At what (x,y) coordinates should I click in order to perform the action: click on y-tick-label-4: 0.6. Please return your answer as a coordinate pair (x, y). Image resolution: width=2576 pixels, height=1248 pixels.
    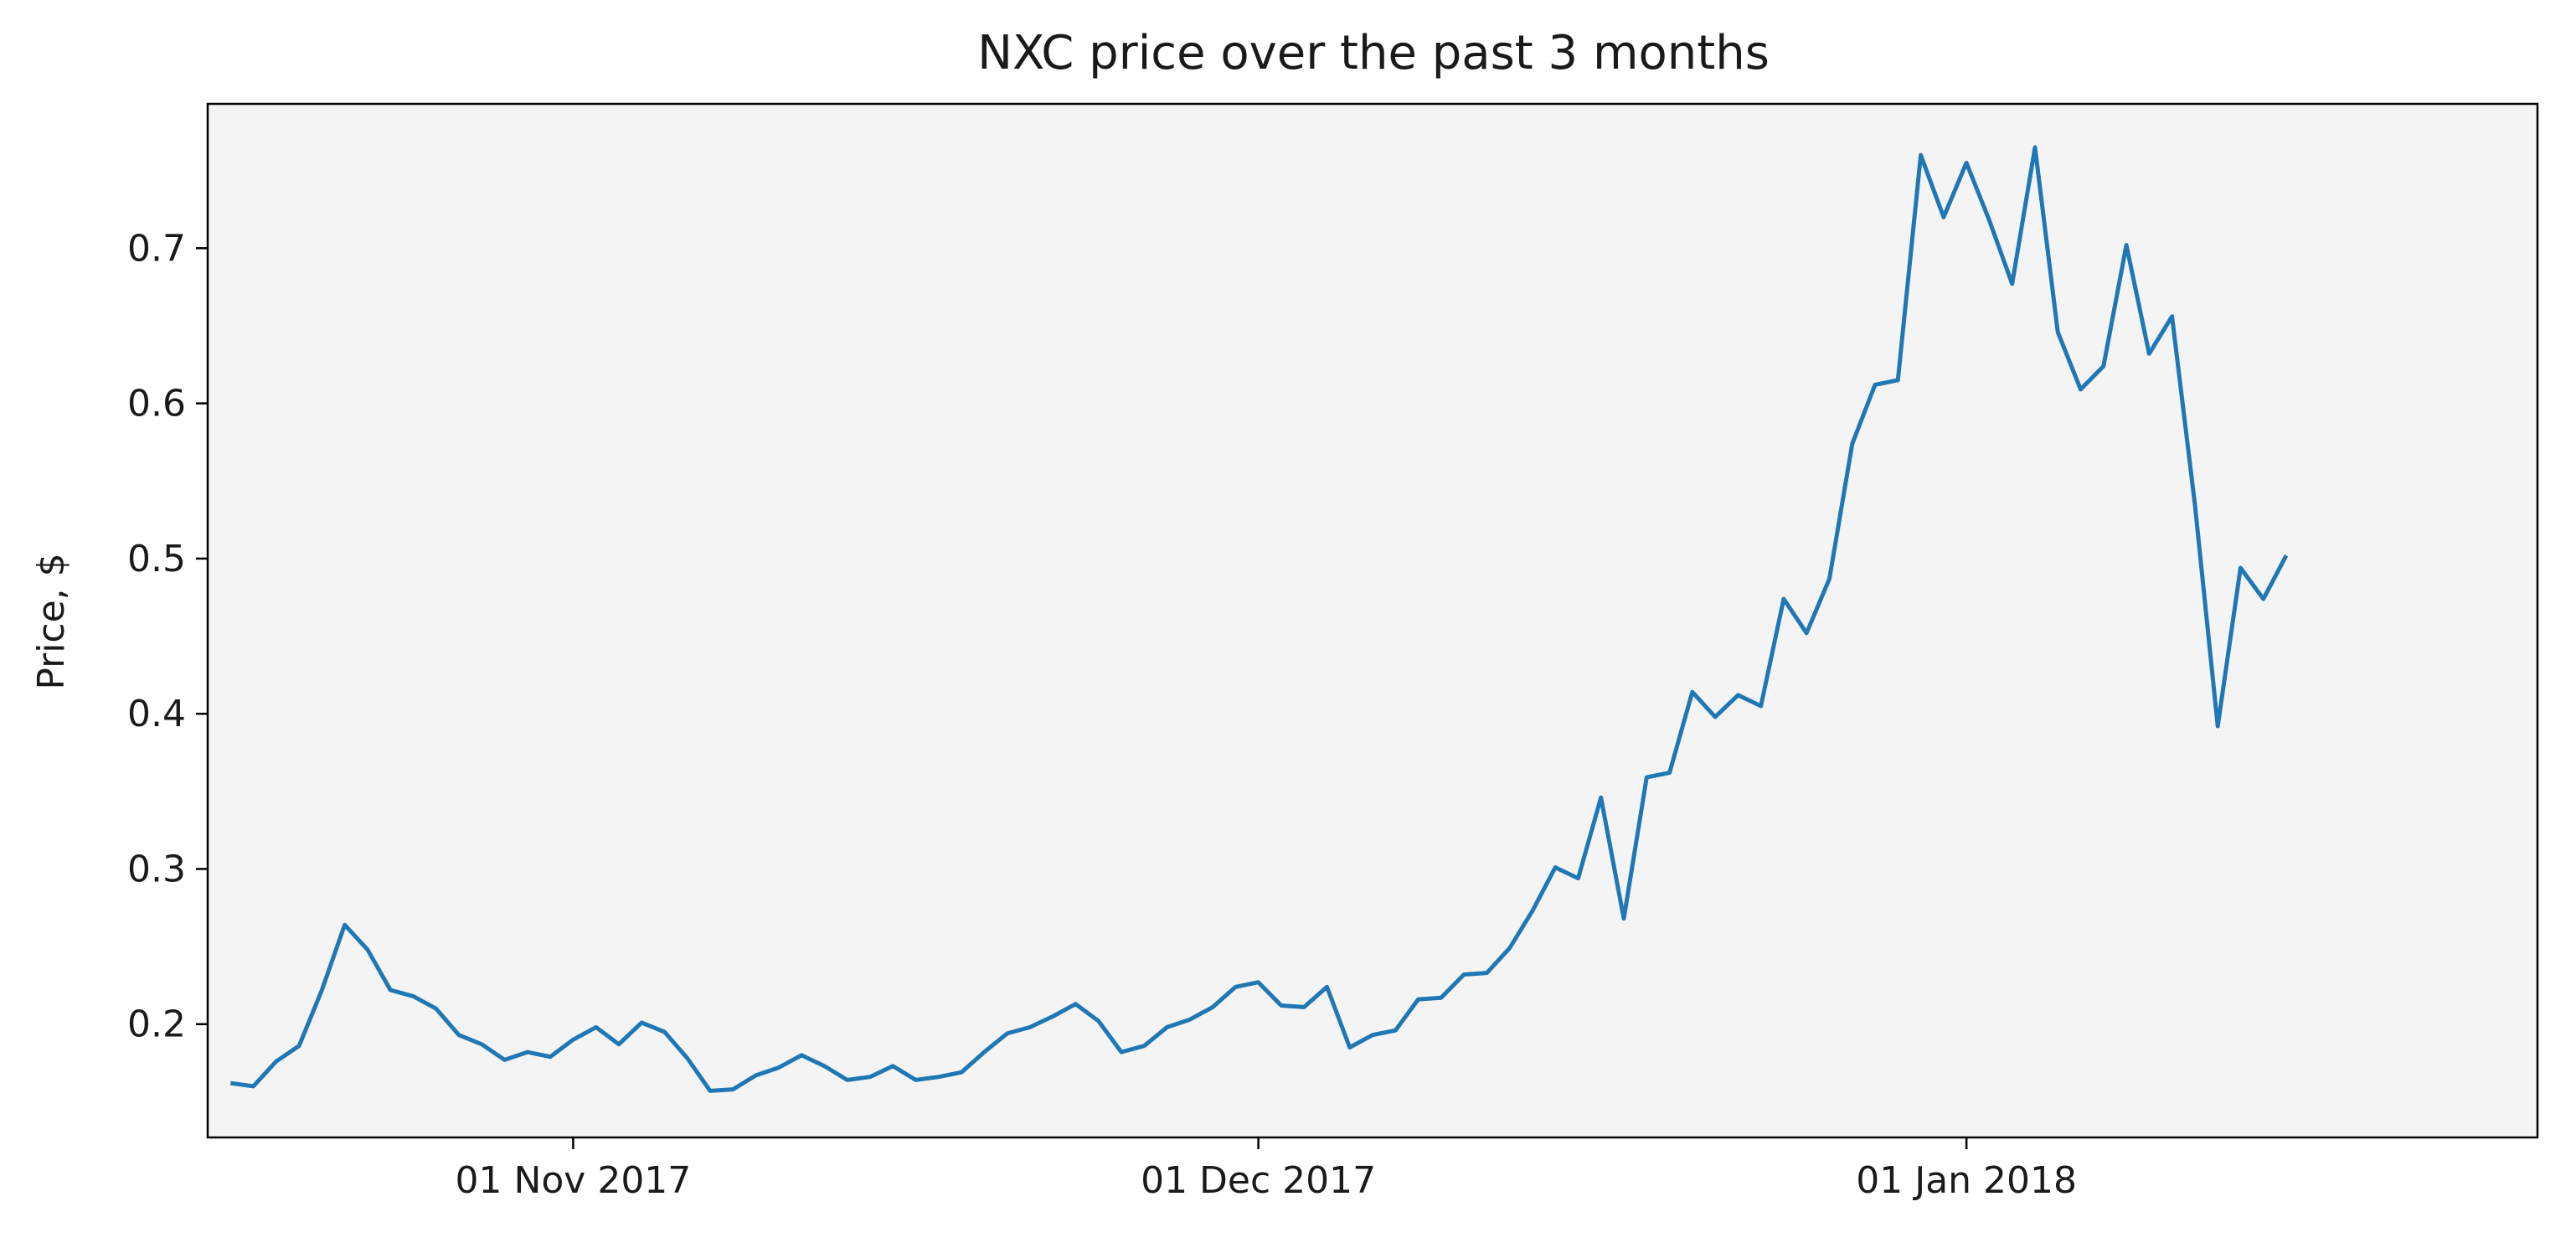
    Looking at the image, I should click on (156, 404).